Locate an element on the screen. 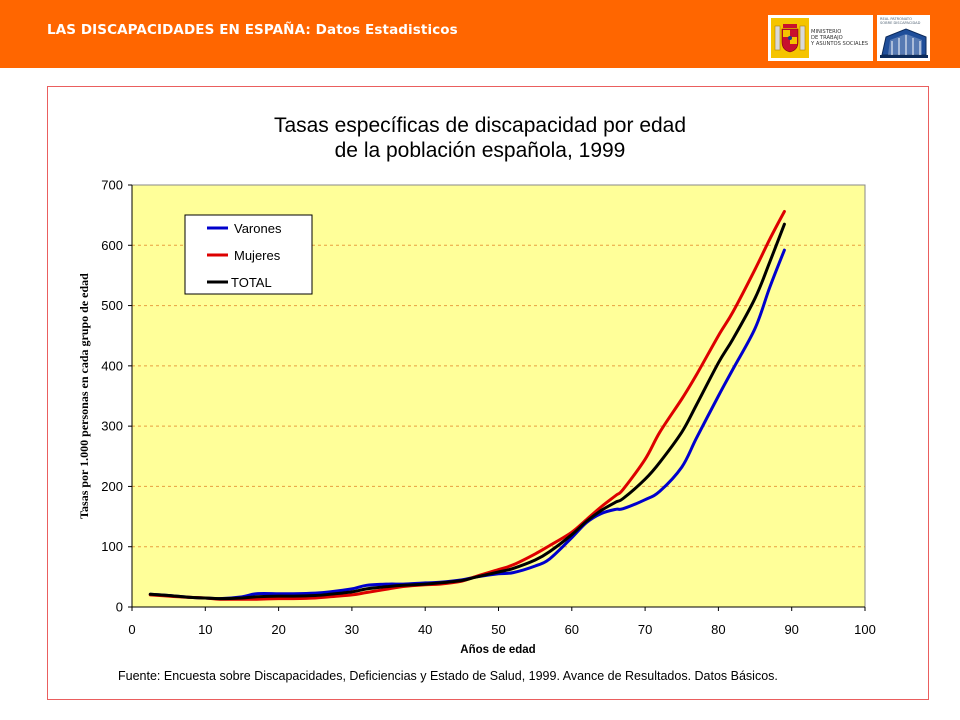 This screenshot has height=720, width=960. legend-label-mujeres: Mujeres is located at coordinates (257, 255).